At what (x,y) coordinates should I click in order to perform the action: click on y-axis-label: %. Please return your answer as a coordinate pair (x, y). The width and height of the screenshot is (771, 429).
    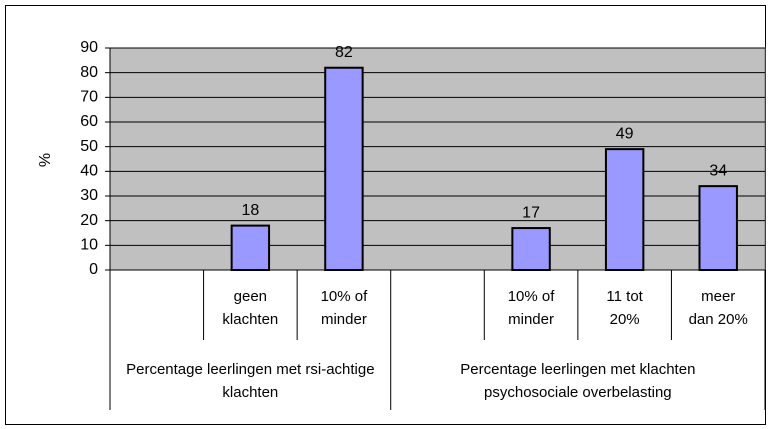
    Looking at the image, I should click on (45, 160).